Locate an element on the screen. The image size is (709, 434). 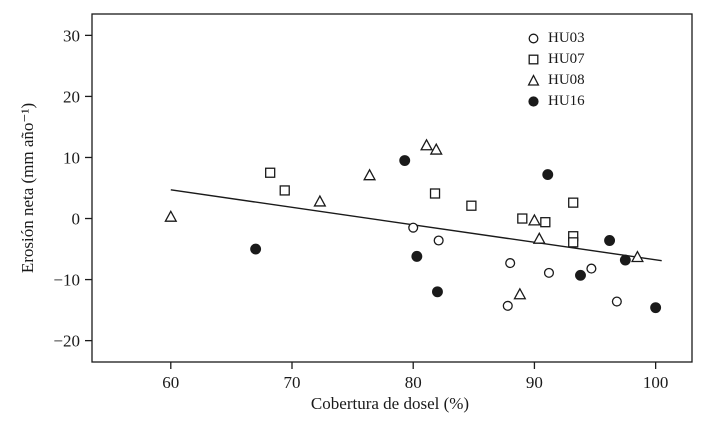
x-tick-label: 90 is located at coordinates (534, 382).